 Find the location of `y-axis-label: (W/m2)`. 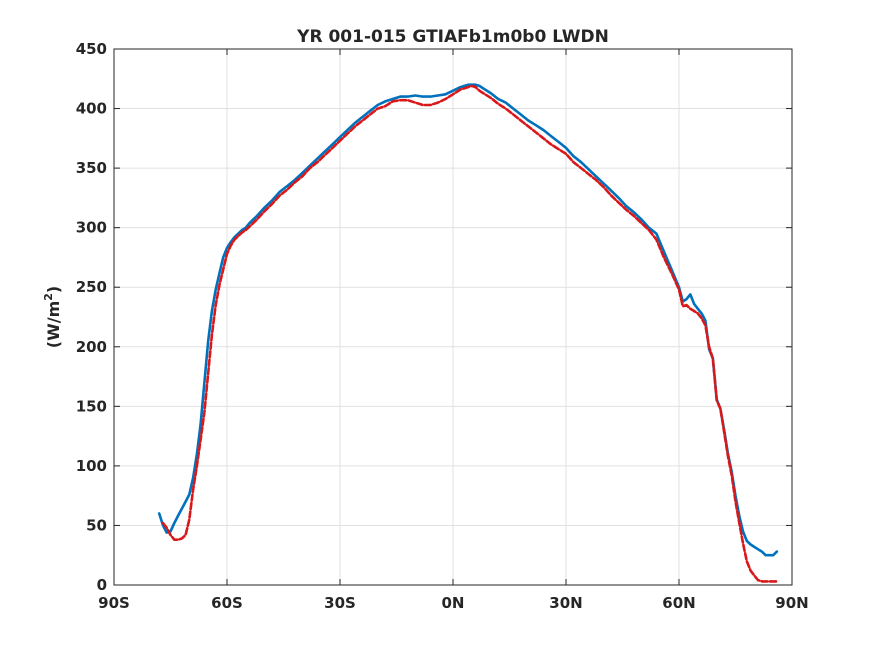

y-axis-label: (W/m2) is located at coordinates (52, 317).